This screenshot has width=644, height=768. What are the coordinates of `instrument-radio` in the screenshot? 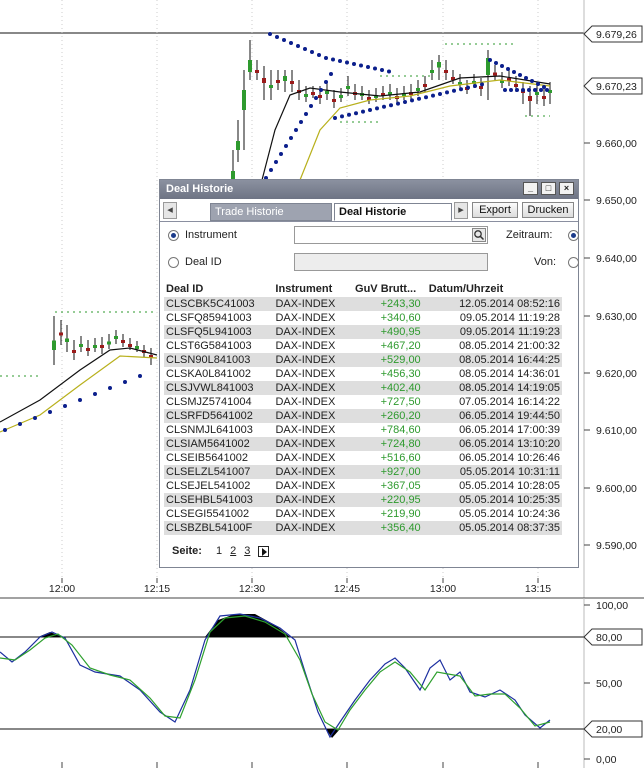 It's located at (173, 235).